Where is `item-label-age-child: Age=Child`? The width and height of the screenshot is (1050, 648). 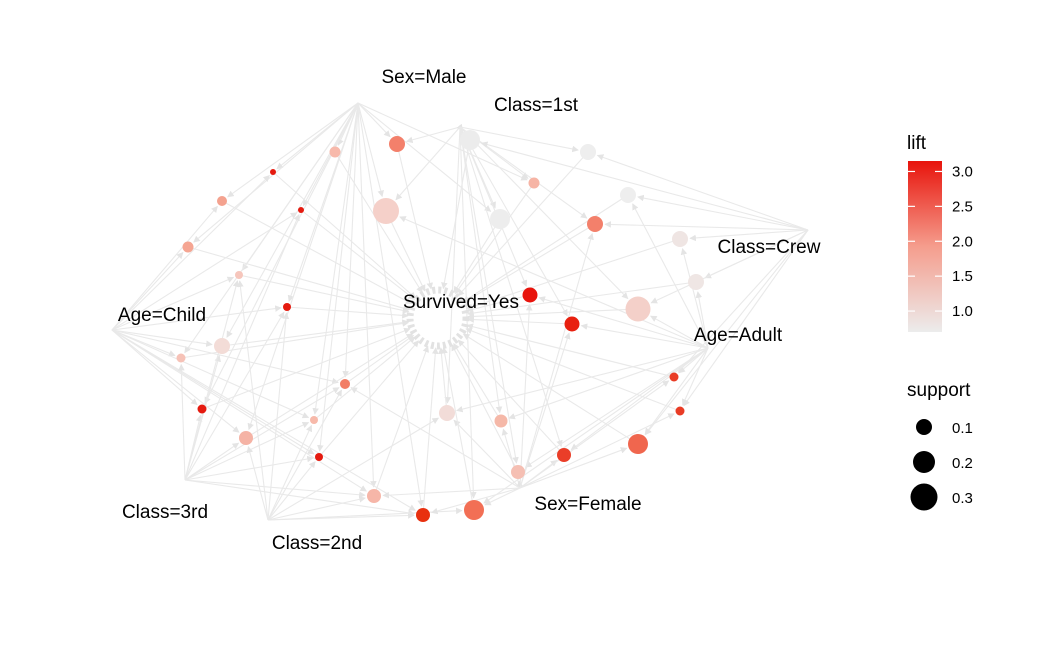
item-label-age-child: Age=Child is located at coordinates (162, 315).